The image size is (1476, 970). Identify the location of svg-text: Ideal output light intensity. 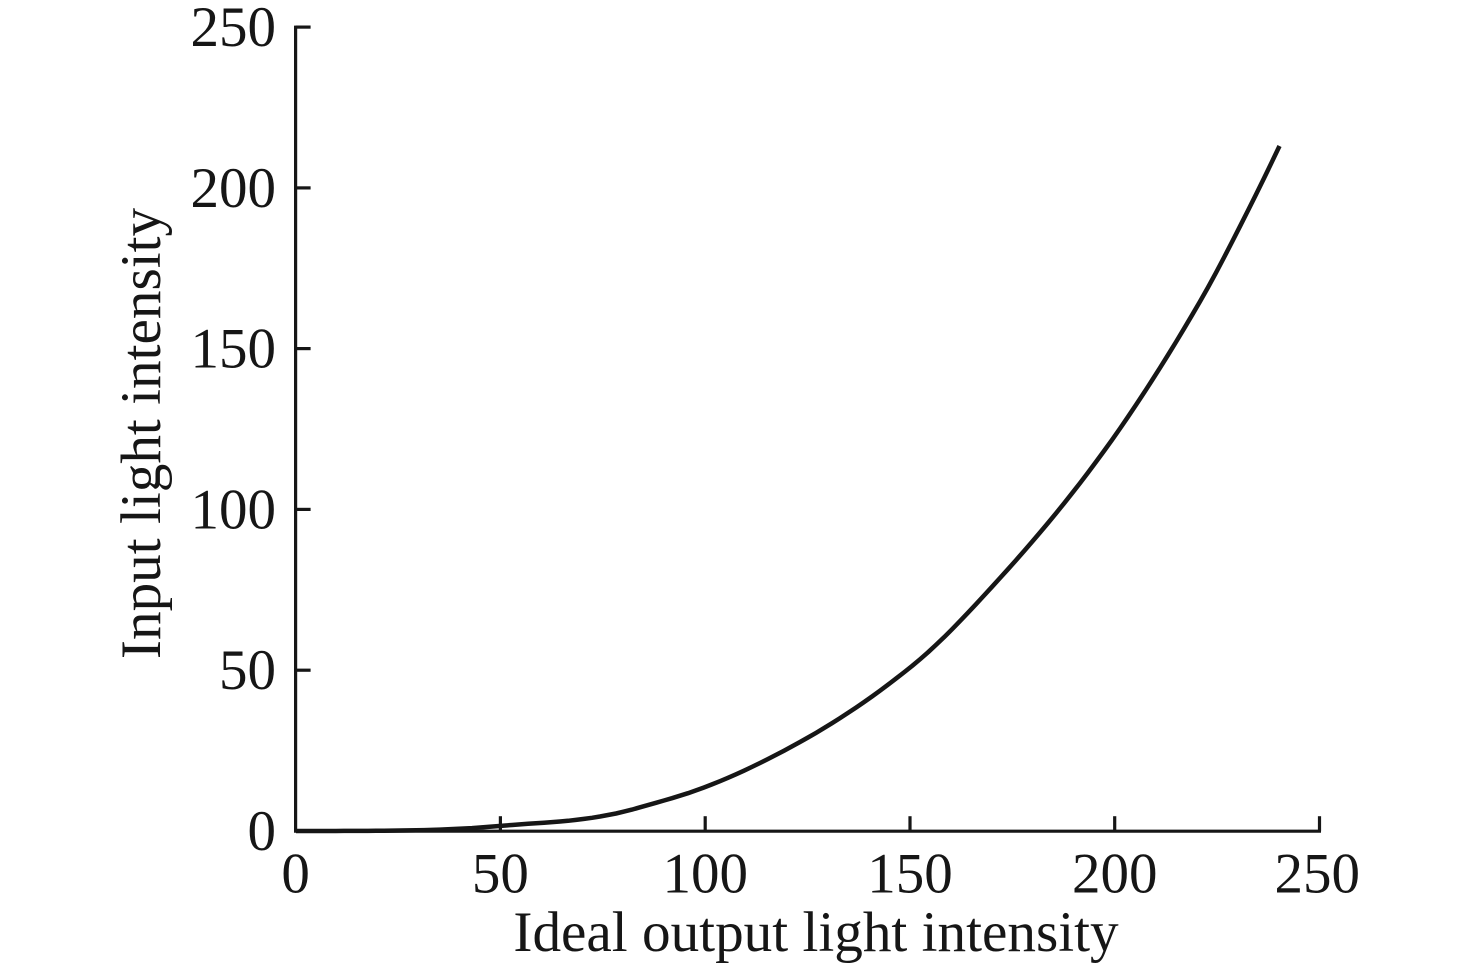
(816, 932).